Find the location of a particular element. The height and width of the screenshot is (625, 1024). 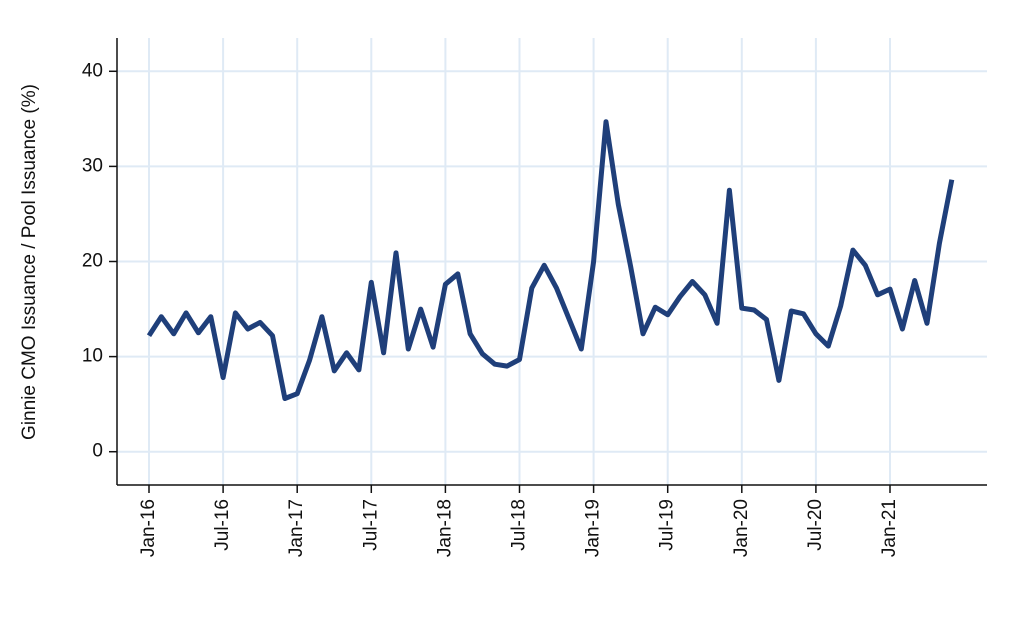

x-tick-label: Jan-20 is located at coordinates (741, 528).